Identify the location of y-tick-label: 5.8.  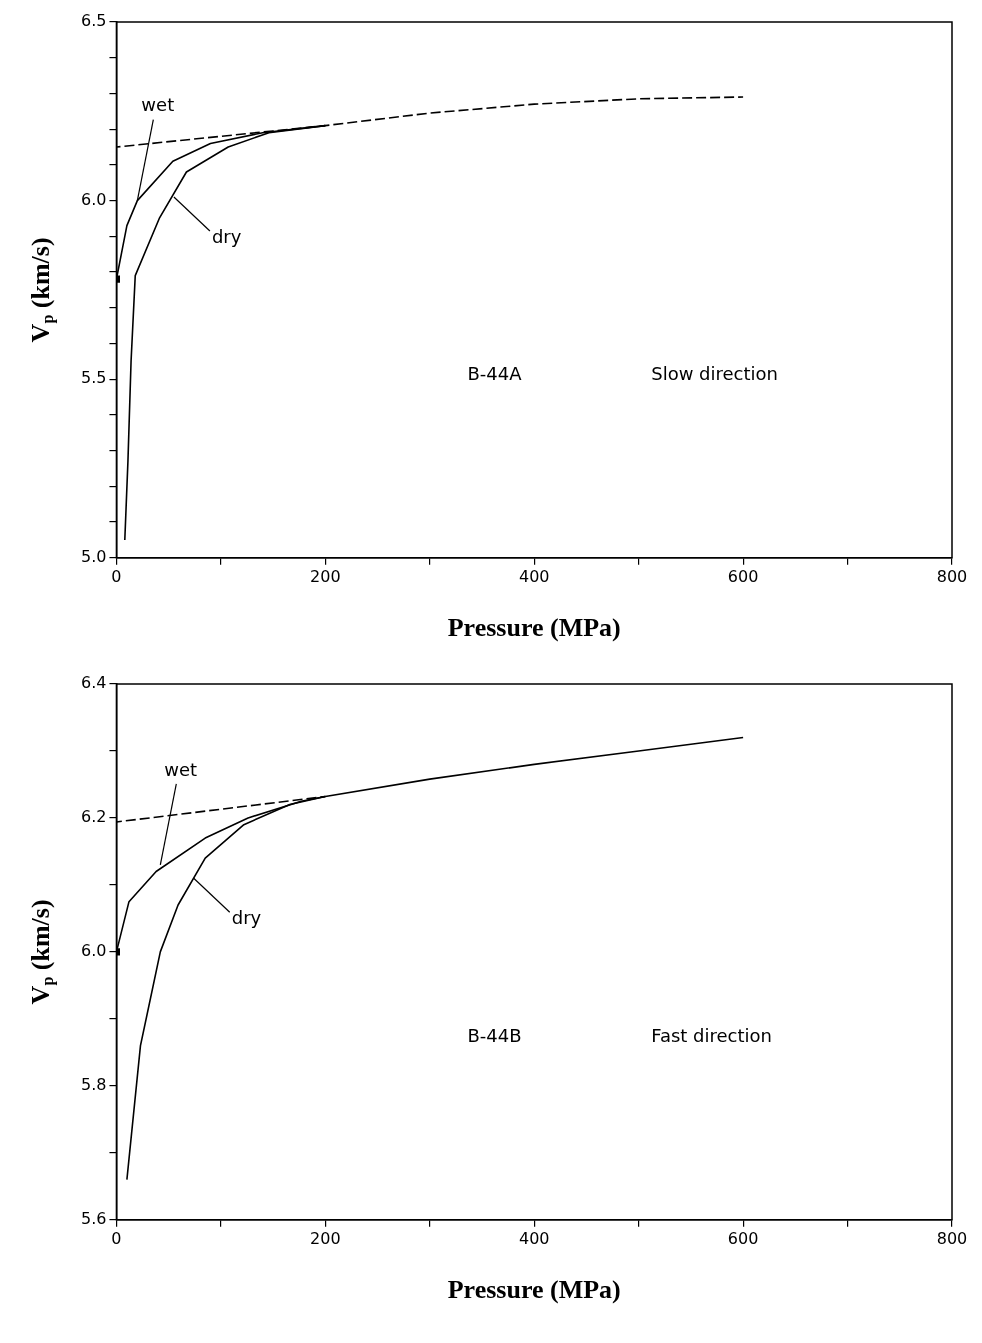
(93, 1085).